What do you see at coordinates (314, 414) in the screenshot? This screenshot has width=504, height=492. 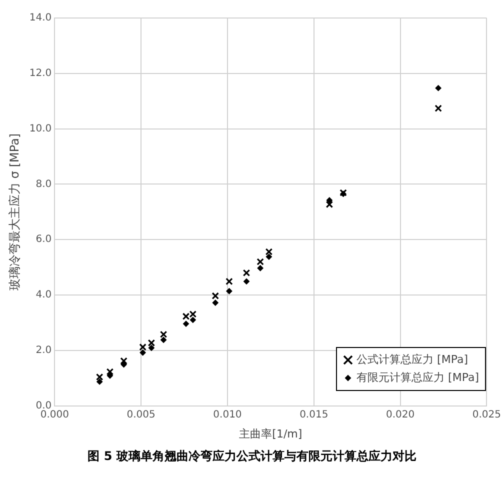 I see `x-tick-label: 0.015` at bounding box center [314, 414].